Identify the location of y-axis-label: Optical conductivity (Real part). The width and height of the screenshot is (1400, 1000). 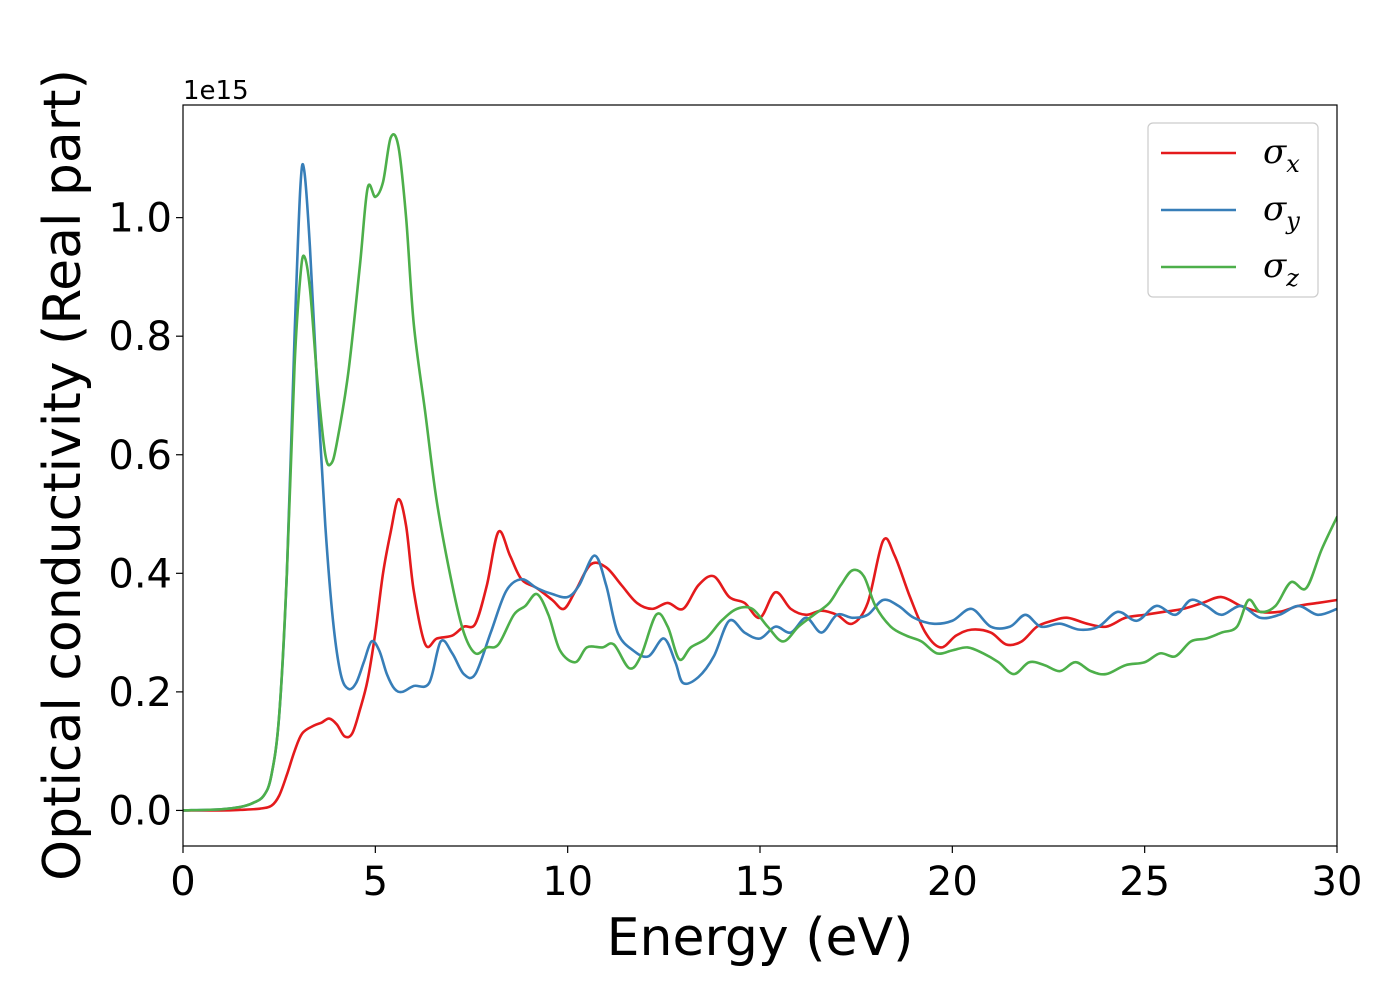
(63, 475).